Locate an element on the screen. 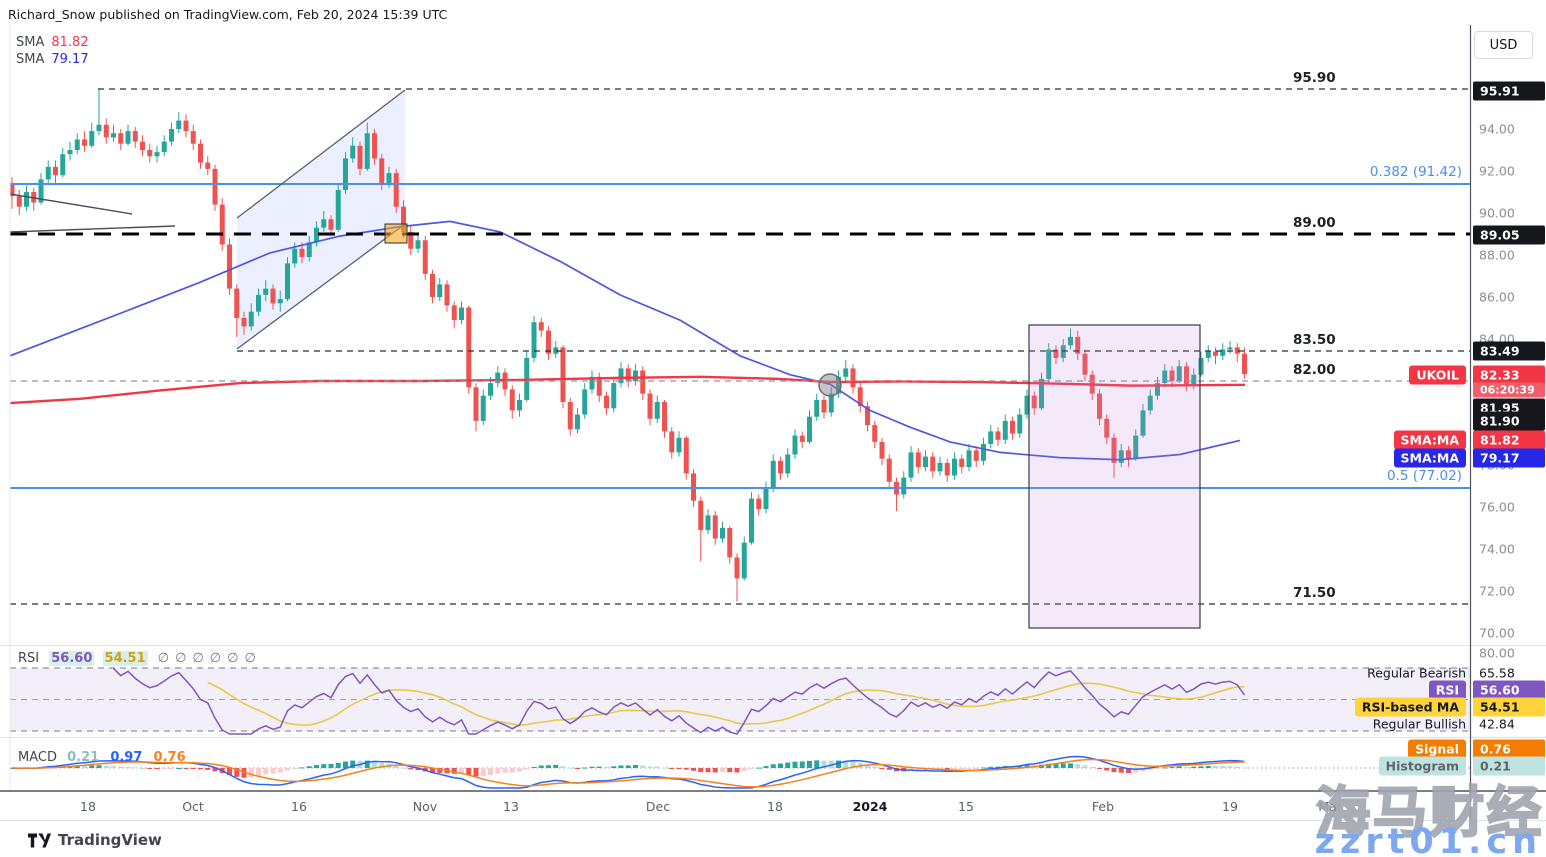 This screenshot has width=1546, height=857. macd-line is located at coordinates (628, 772).